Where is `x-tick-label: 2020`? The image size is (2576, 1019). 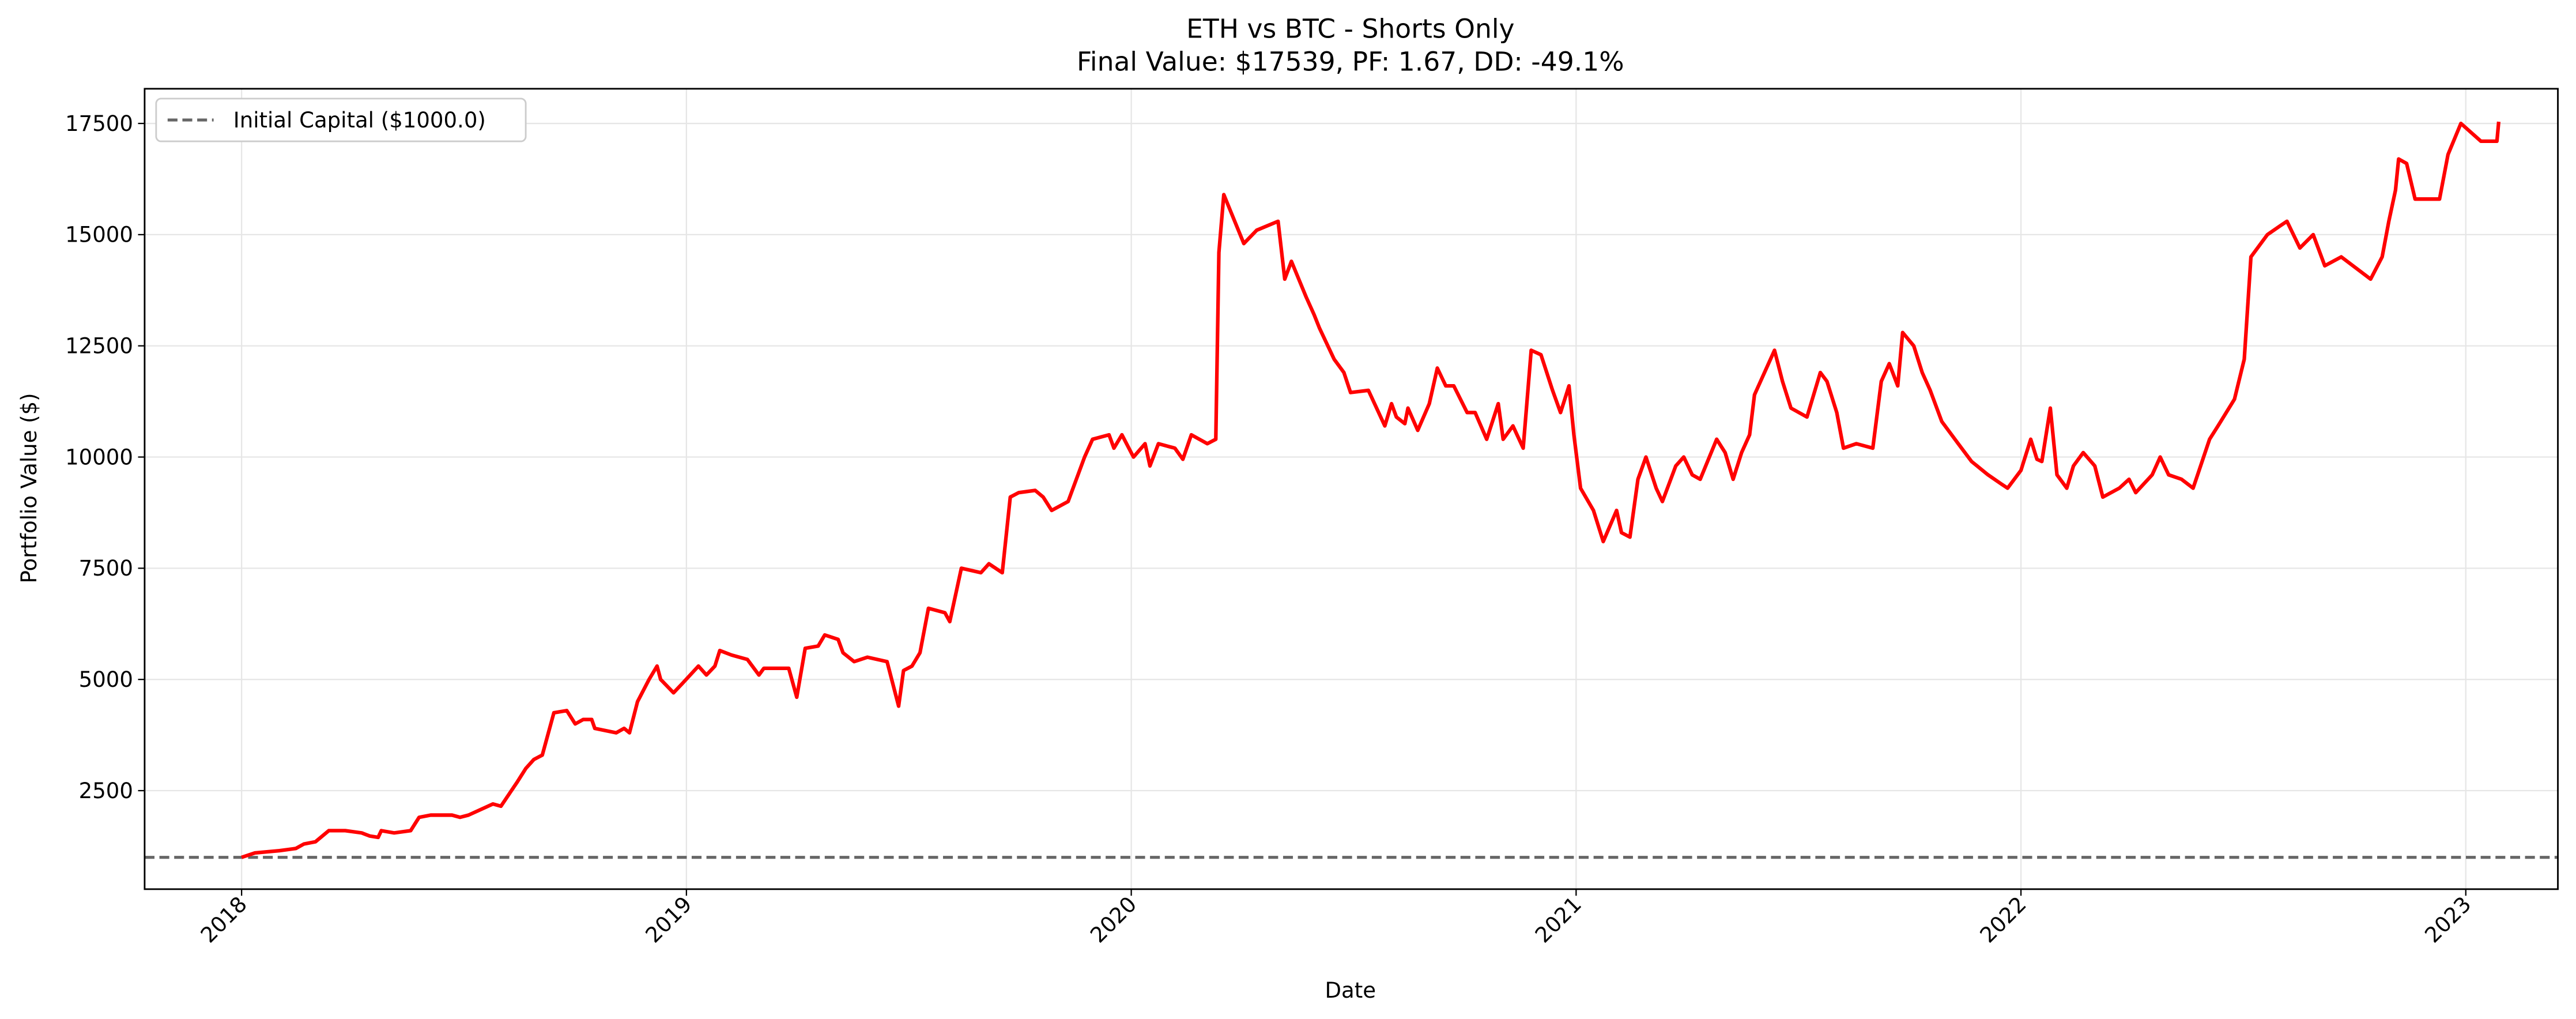
x-tick-label: 2020 is located at coordinates (1113, 920).